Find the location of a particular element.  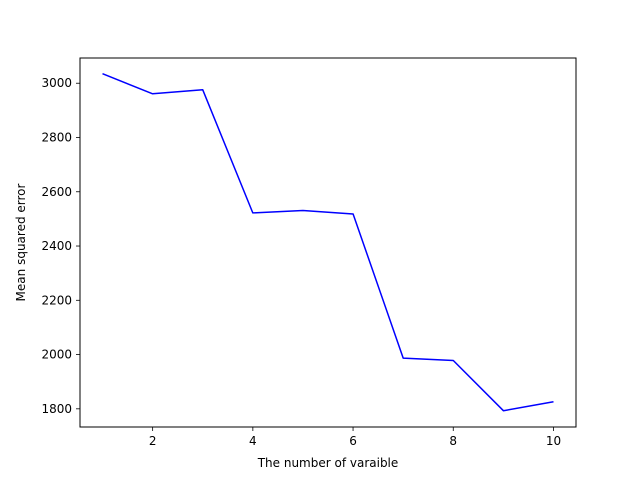

y-tick-label: 3000 is located at coordinates (56, 83).